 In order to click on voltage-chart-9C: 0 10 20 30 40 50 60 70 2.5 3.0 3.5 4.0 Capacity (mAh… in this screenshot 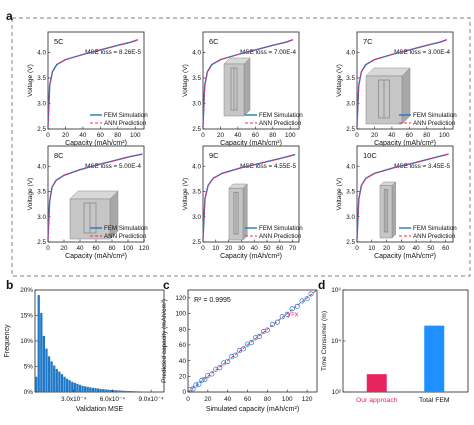, I will do `click(242, 202)`.